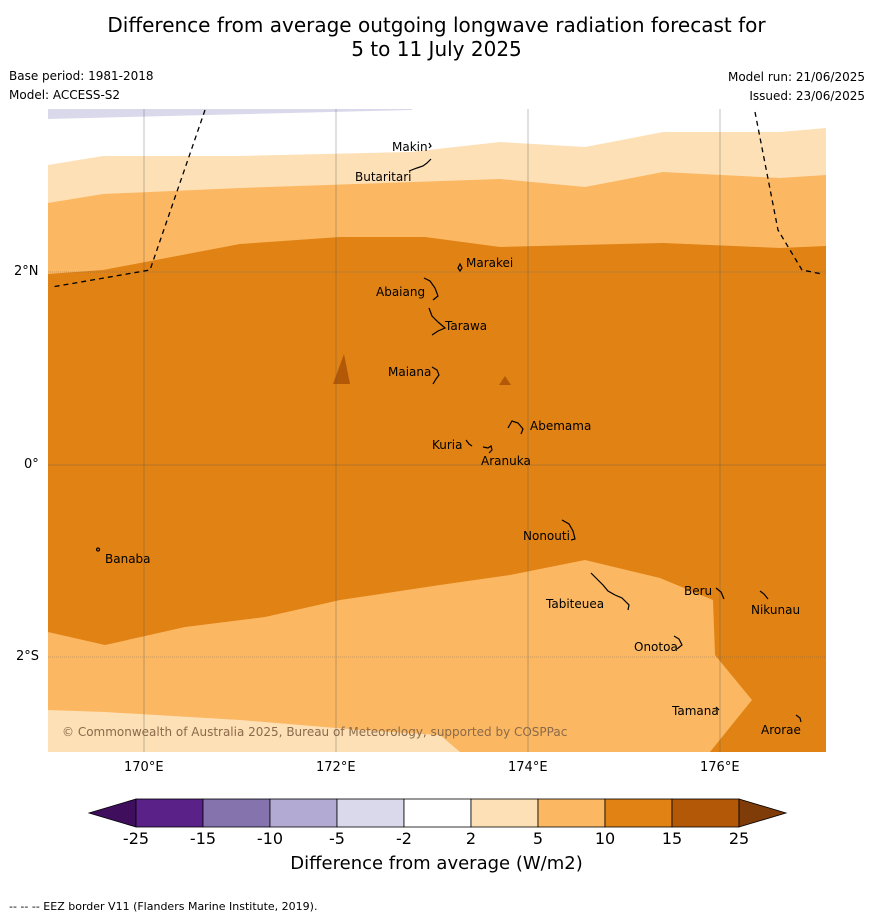 This screenshot has height=919, width=873. Describe the element at coordinates (28, 656) in the screenshot. I see `lat-tick-2s: 2°S` at that location.